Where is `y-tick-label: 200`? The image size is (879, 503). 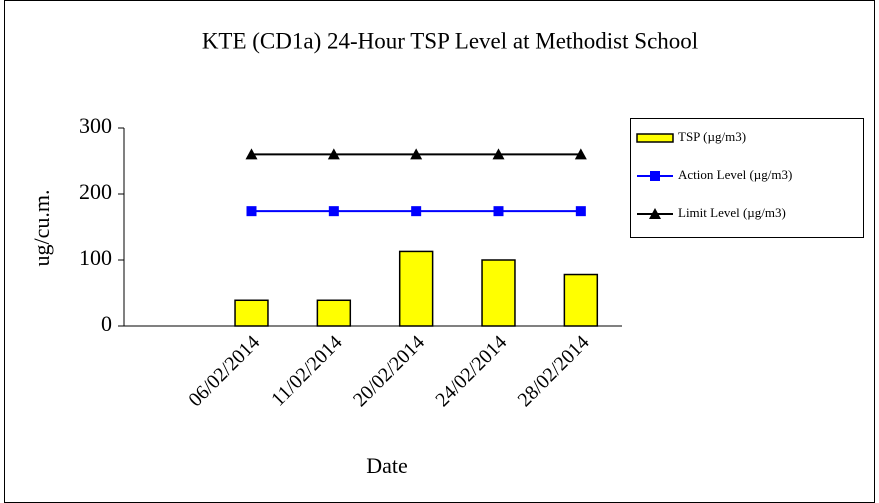 y-tick-label: 200 is located at coordinates (95, 191).